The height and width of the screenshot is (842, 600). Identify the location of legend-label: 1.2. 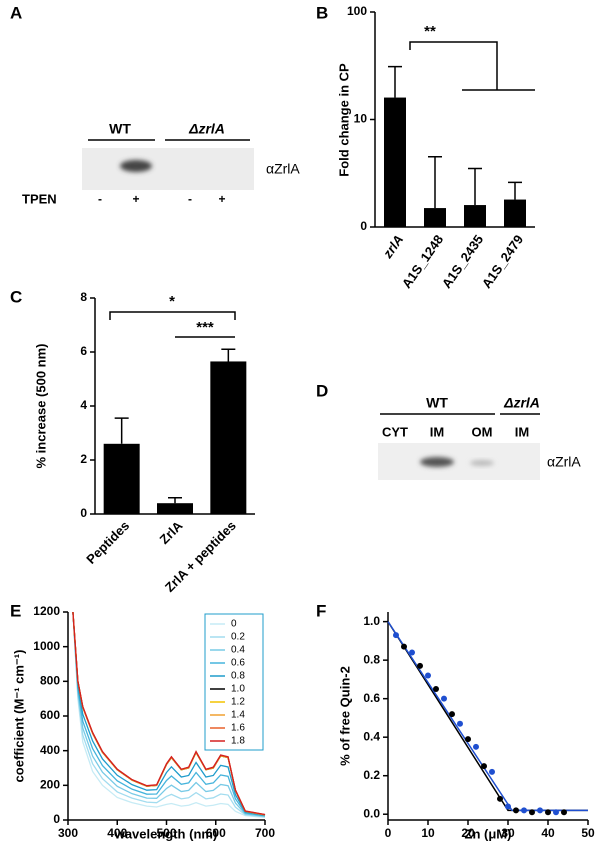
(238, 702).